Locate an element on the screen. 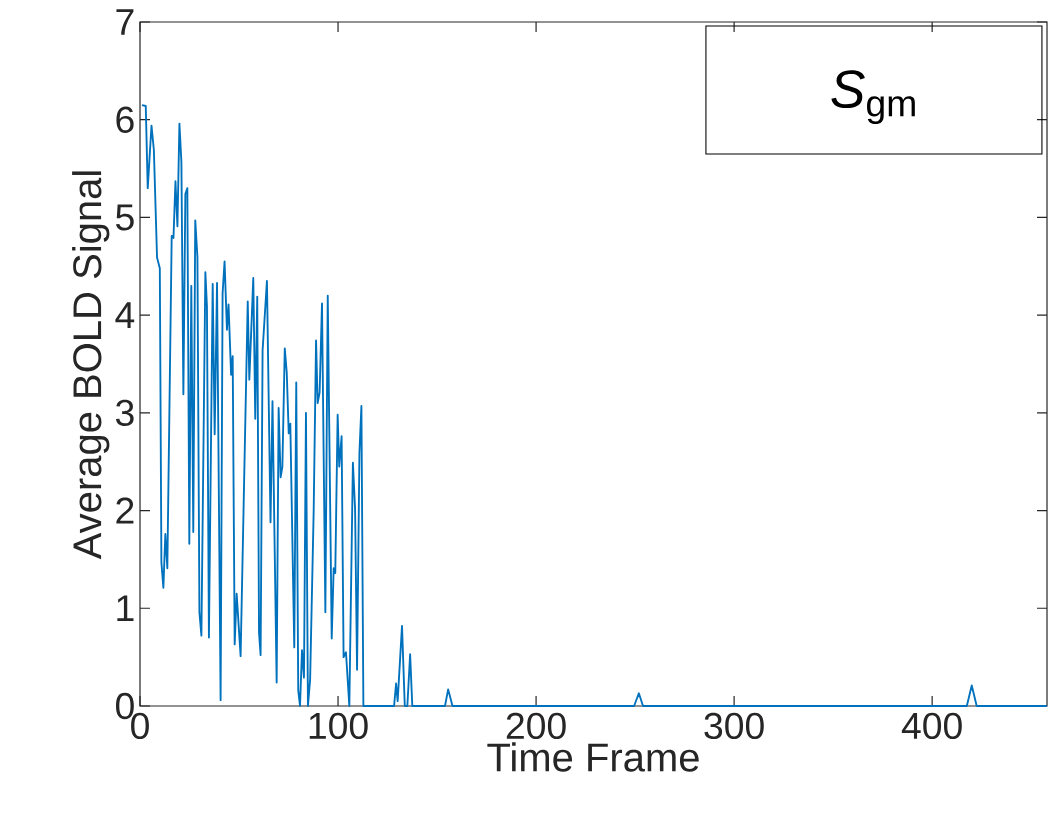 Image resolution: width=1055 pixels, height=830 pixels. y-tick-label: 5 is located at coordinates (125, 217).